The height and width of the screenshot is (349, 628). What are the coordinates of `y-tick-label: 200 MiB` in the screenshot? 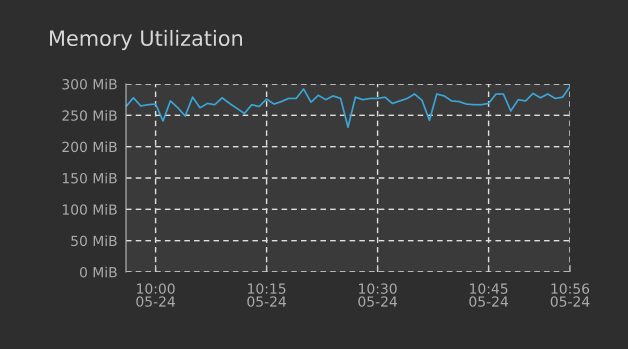 It's located at (89, 146).